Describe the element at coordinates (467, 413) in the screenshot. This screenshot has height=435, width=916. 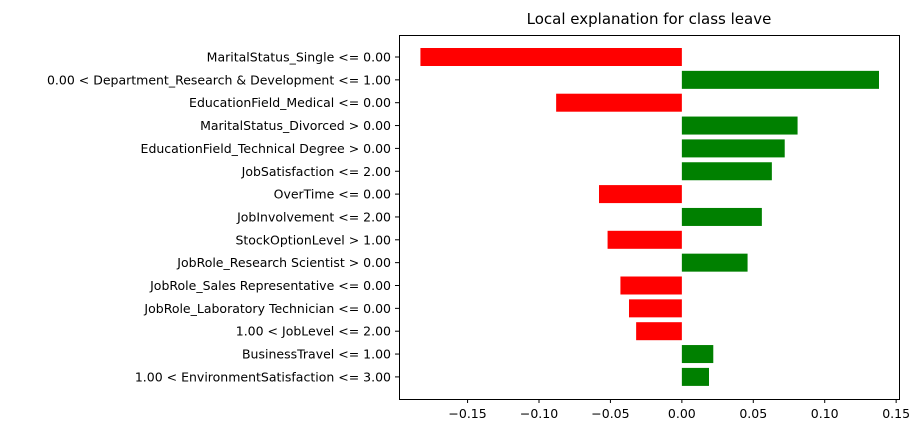
I see `x-tick-label: −0.15` at that location.